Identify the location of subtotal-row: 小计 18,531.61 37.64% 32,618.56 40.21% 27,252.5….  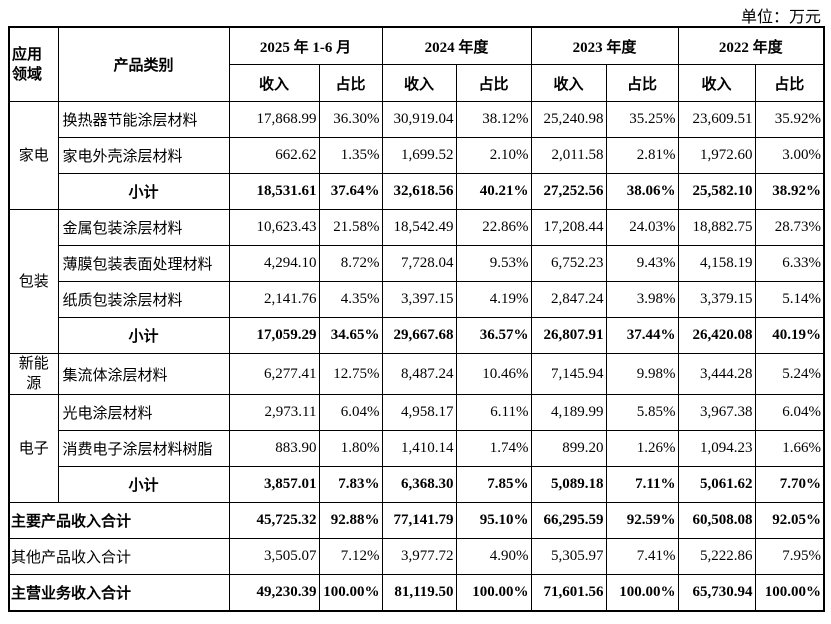
(417, 191).